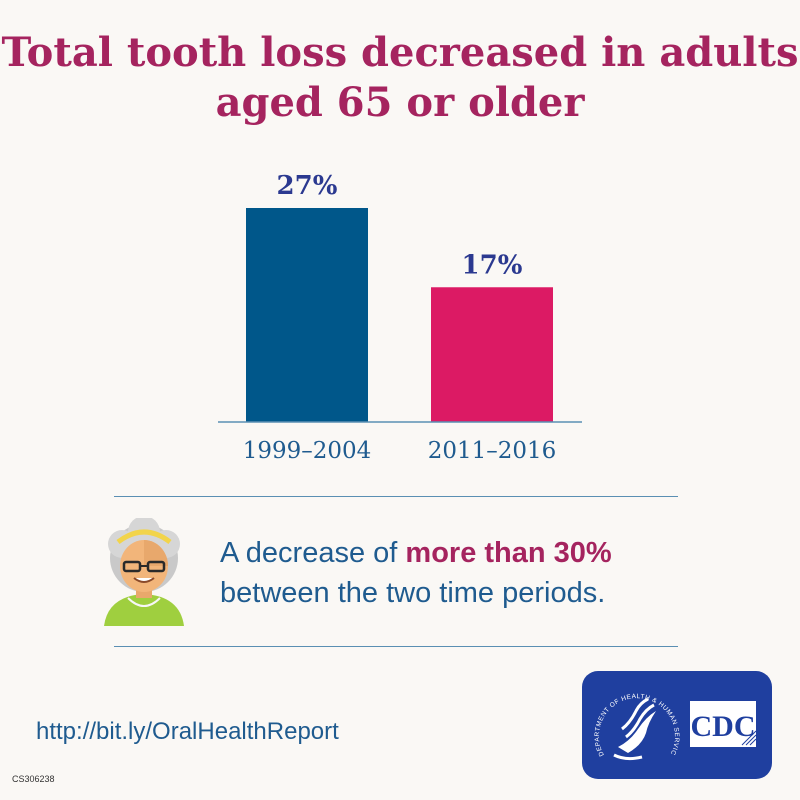 Image resolution: width=800 pixels, height=800 pixels. I want to click on cdc-logo-text: CDC, so click(723, 726).